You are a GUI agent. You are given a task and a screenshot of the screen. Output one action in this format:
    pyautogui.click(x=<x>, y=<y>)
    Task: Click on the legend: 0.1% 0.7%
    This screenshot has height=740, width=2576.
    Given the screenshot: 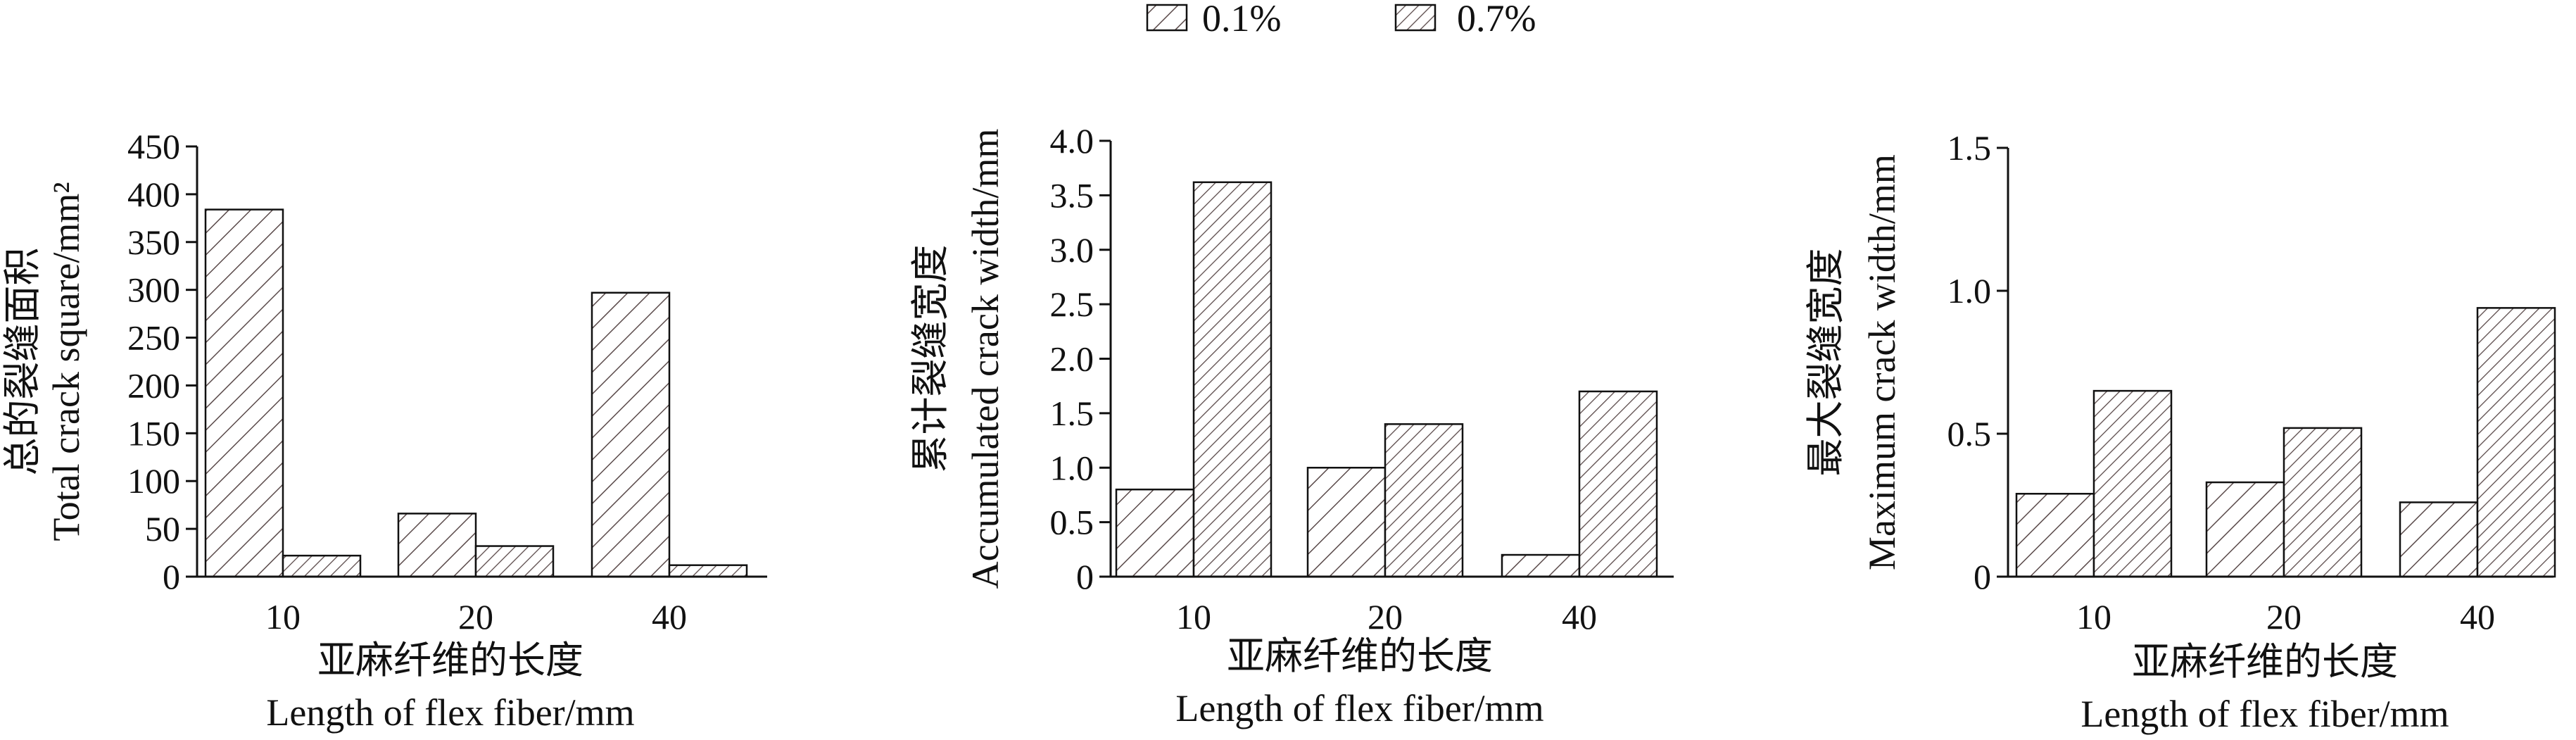 What is the action you would take?
    pyautogui.click(x=1341, y=20)
    